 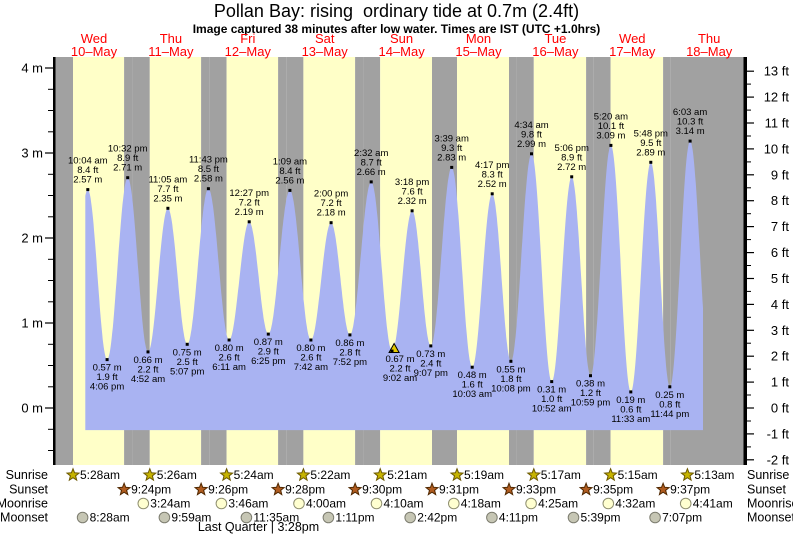 What do you see at coordinates (191, 518) in the screenshot?
I see `astro-time: 9:59am` at bounding box center [191, 518].